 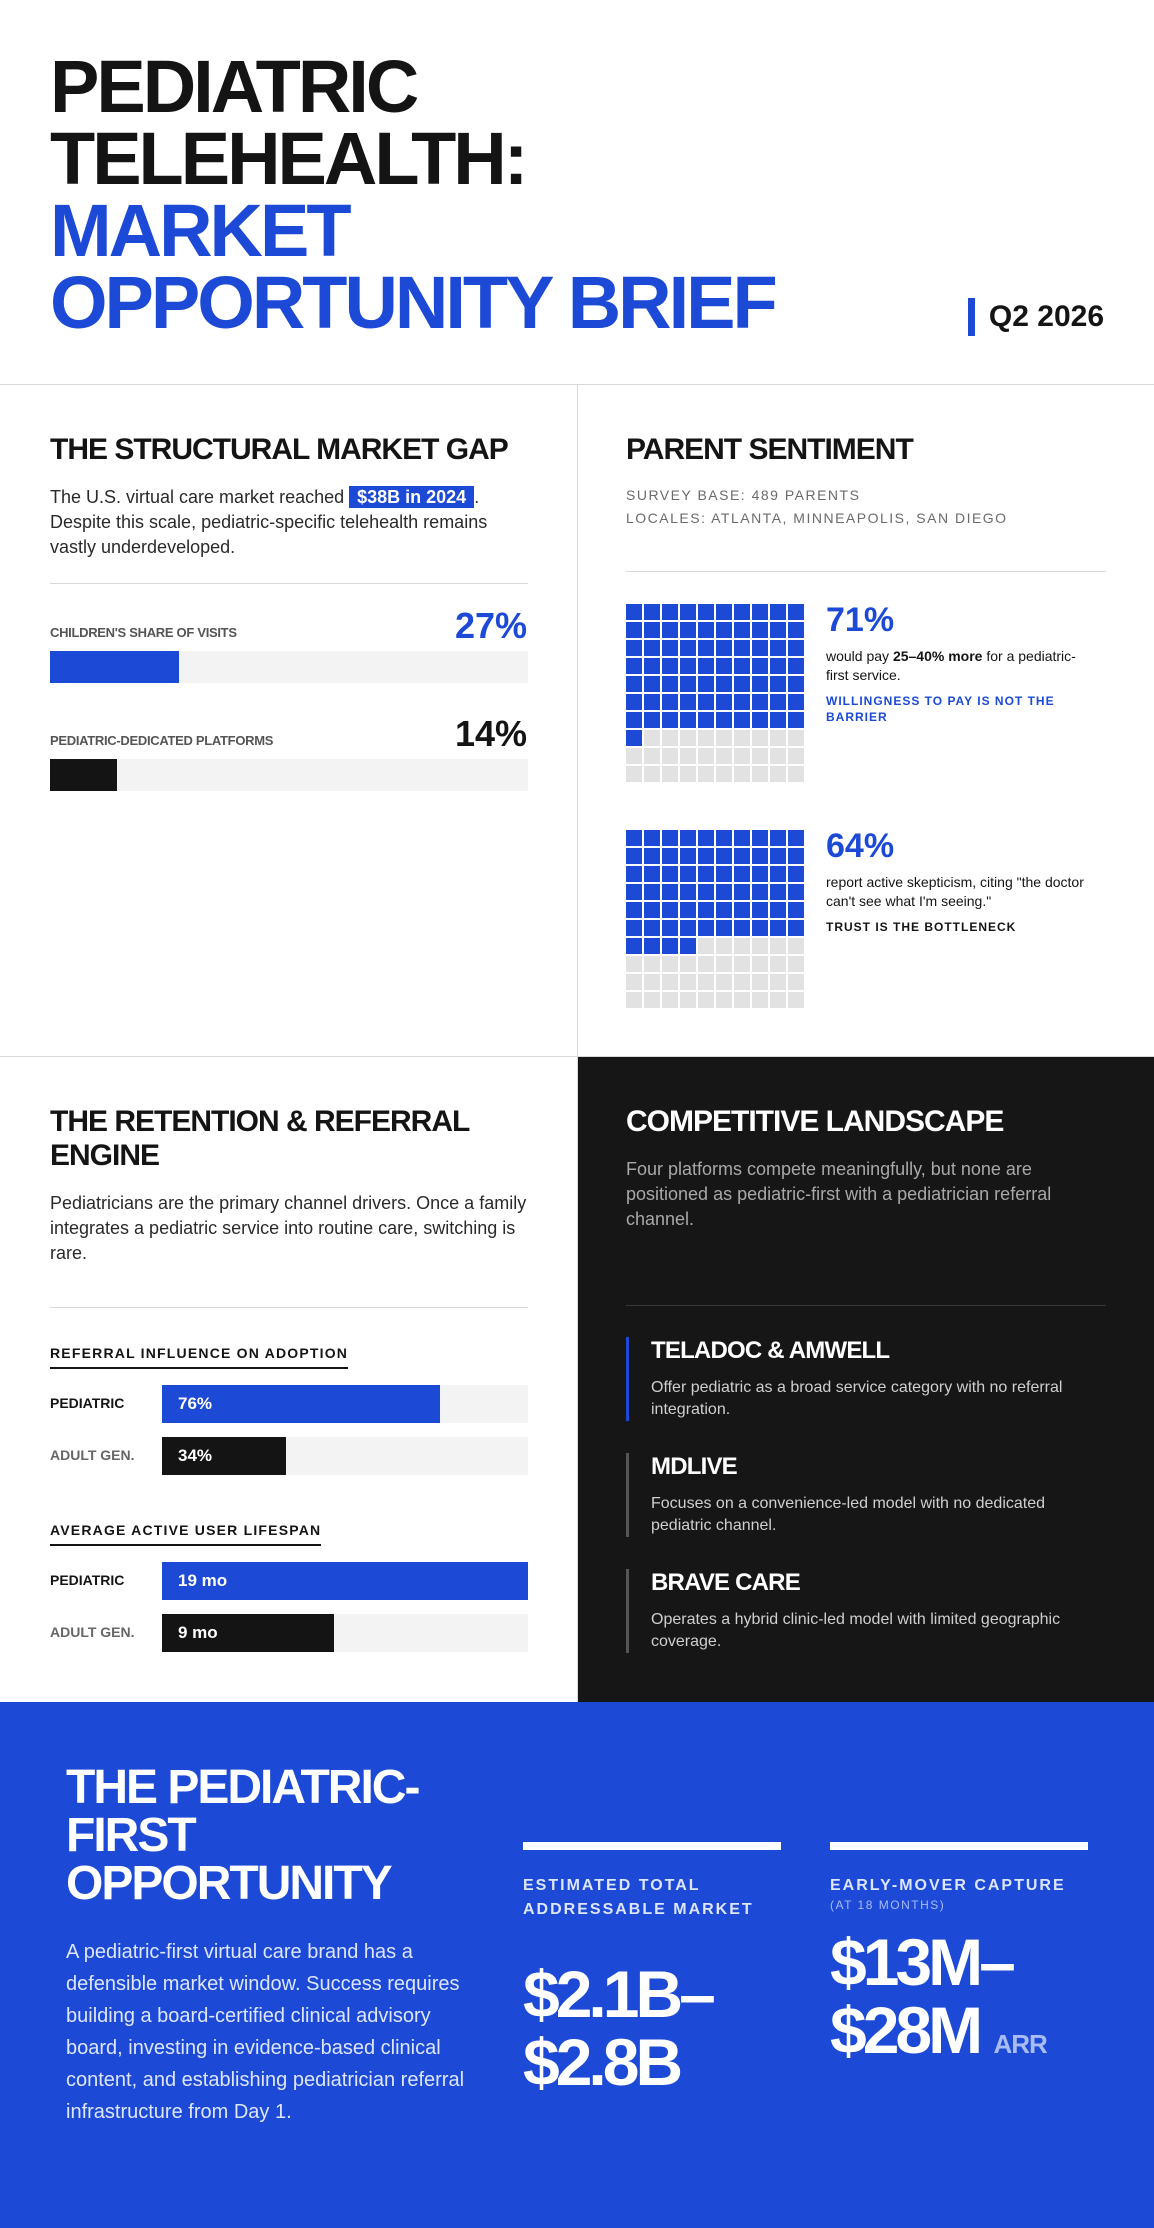 What do you see at coordinates (490, 733) in the screenshot?
I see `metric-value-dedicated-platforms: 14%` at bounding box center [490, 733].